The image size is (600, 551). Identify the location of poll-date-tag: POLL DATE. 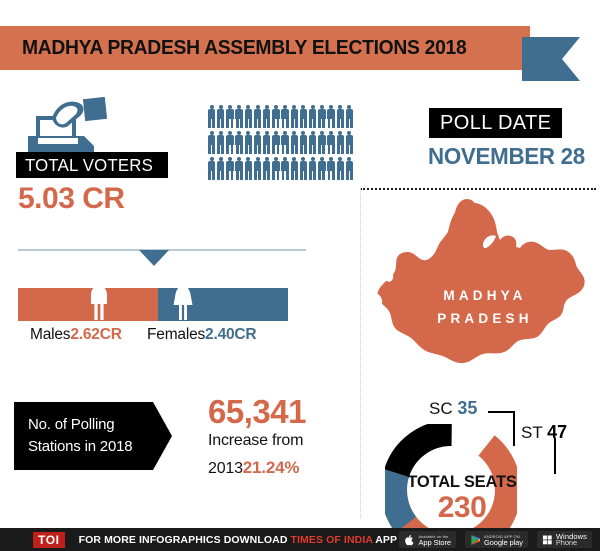
(496, 123).